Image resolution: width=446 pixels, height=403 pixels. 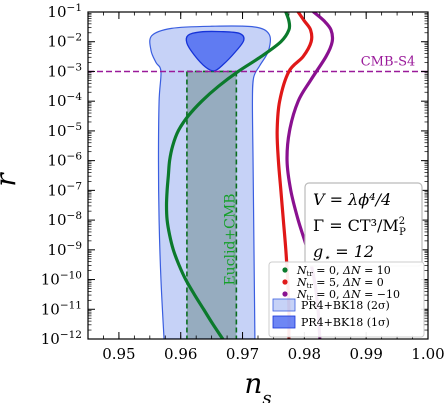 What do you see at coordinates (118, 354) in the screenshot?
I see `x-tick-label-1: 0.95` at bounding box center [118, 354].